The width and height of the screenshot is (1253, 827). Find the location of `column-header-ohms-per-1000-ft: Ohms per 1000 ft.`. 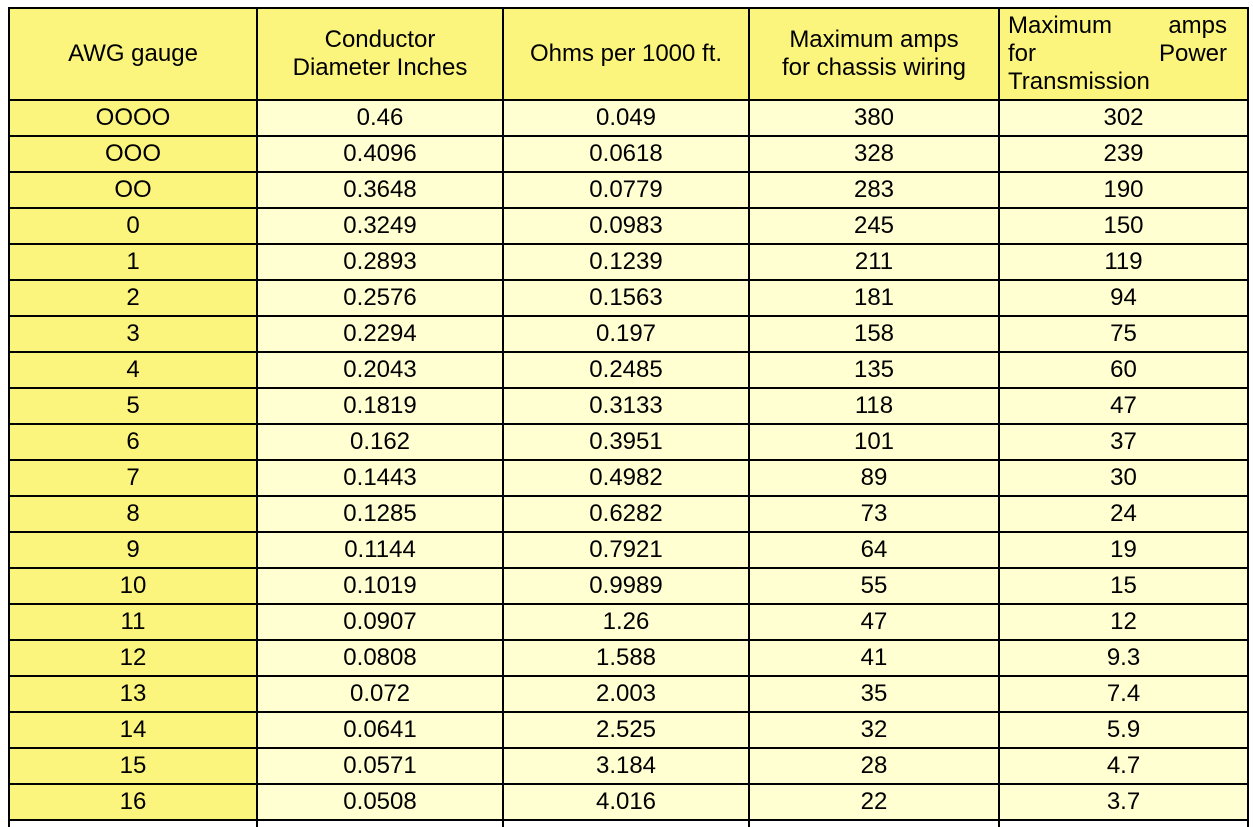

column-header-ohms-per-1000-ft: Ohms per 1000 ft. is located at coordinates (626, 54).